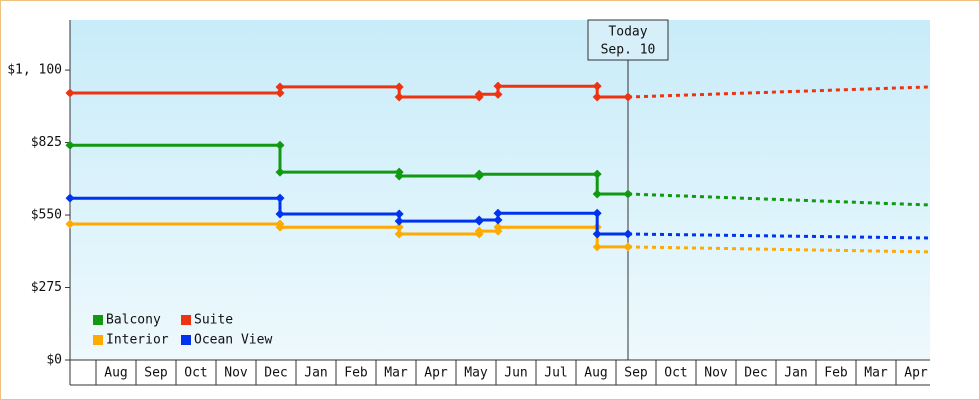  I want to click on legend-label: Balcony, so click(133, 320).